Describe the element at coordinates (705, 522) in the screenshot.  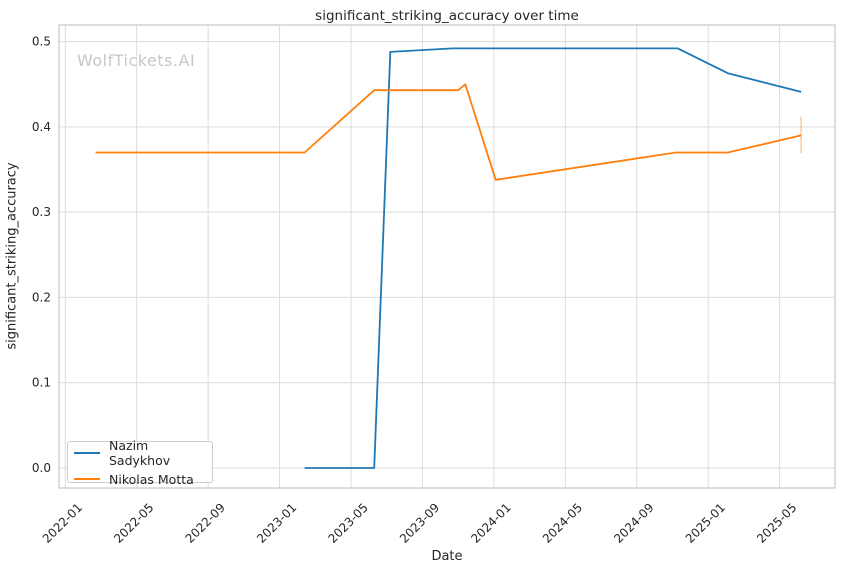
I see `x-tick-label: 2025-01` at that location.